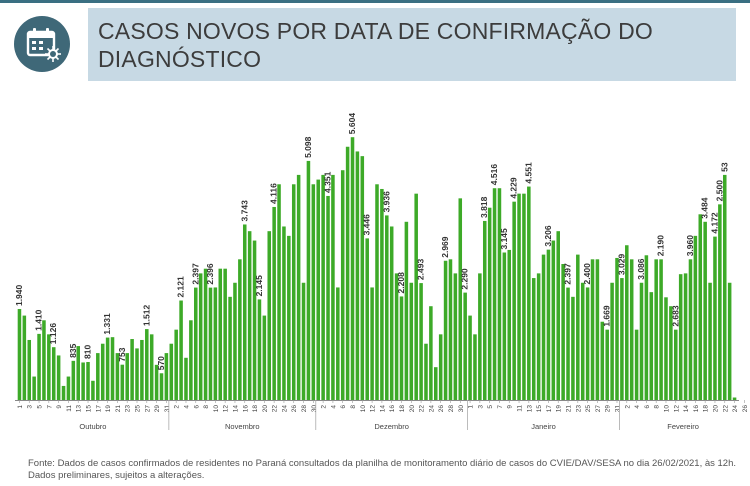  I want to click on calendar-virus-icon, so click(42, 44).